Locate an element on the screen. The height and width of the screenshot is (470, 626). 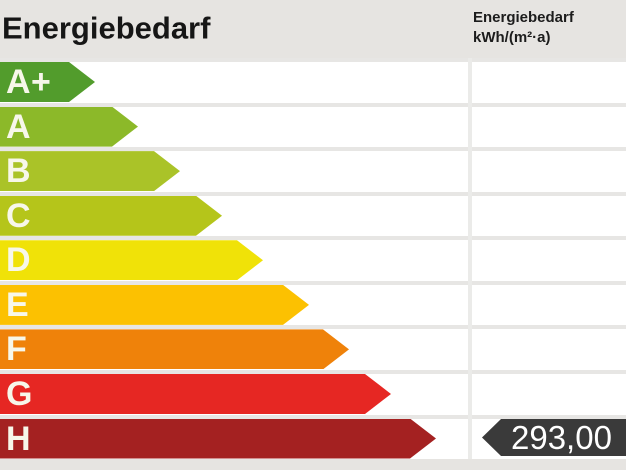
scale-row: D is located at coordinates (313, 258).